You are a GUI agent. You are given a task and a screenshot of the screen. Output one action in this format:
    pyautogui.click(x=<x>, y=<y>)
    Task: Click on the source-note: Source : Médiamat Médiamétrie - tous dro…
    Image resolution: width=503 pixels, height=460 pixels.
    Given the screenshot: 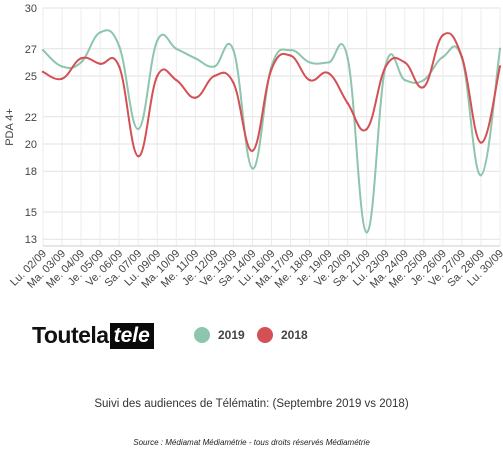 What is the action you would take?
    pyautogui.click(x=251, y=442)
    